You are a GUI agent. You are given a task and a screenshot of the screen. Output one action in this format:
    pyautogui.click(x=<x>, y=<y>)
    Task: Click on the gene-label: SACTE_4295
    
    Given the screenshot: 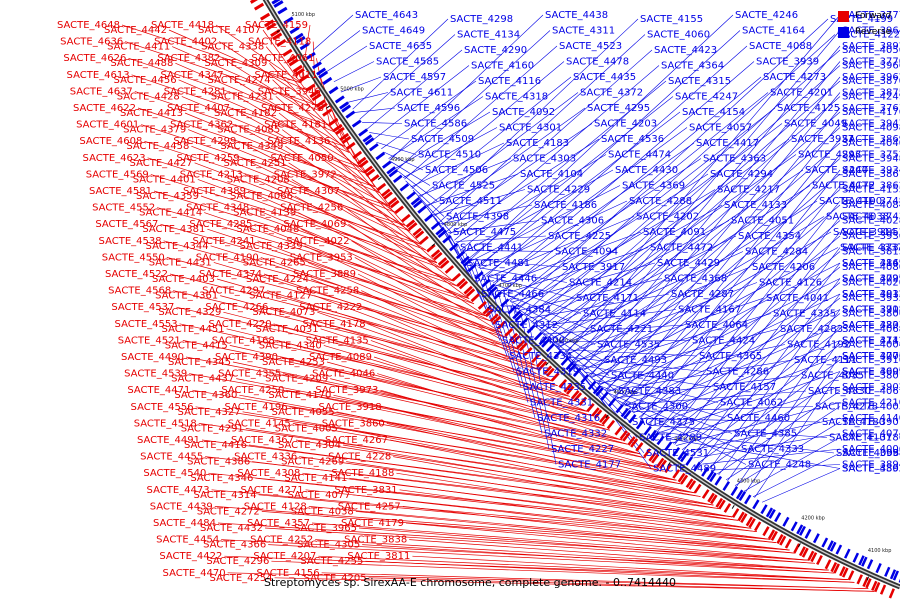 What is the action you would take?
    pyautogui.click(x=618, y=108)
    